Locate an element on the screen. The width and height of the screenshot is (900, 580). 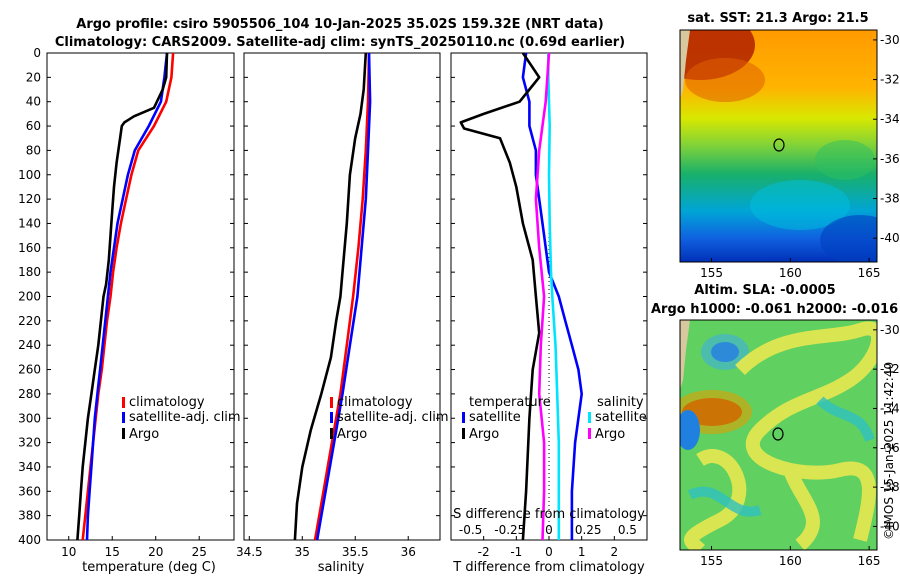
y-tick-label: 140 is located at coordinates (29, 223).